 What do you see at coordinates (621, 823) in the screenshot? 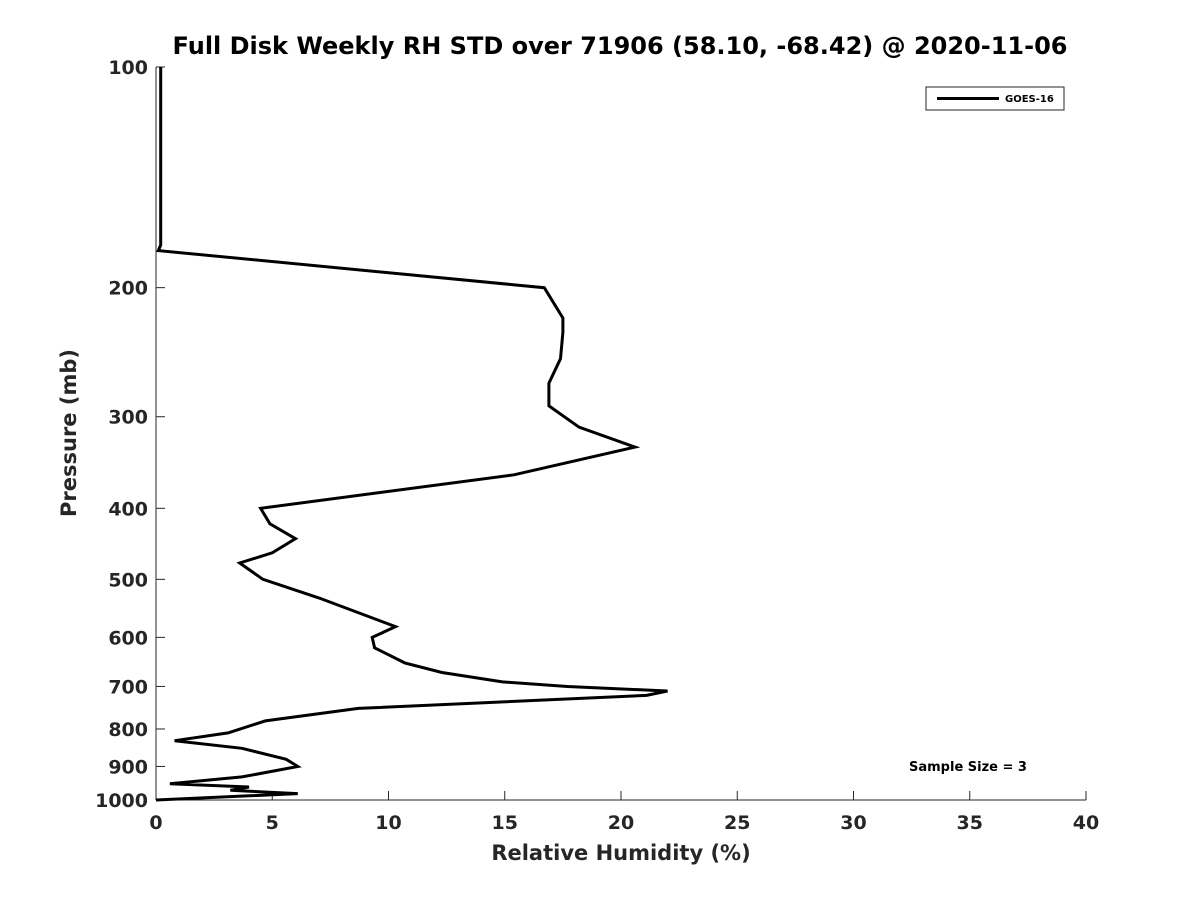
I see `x-tick-label: 20` at bounding box center [621, 823].